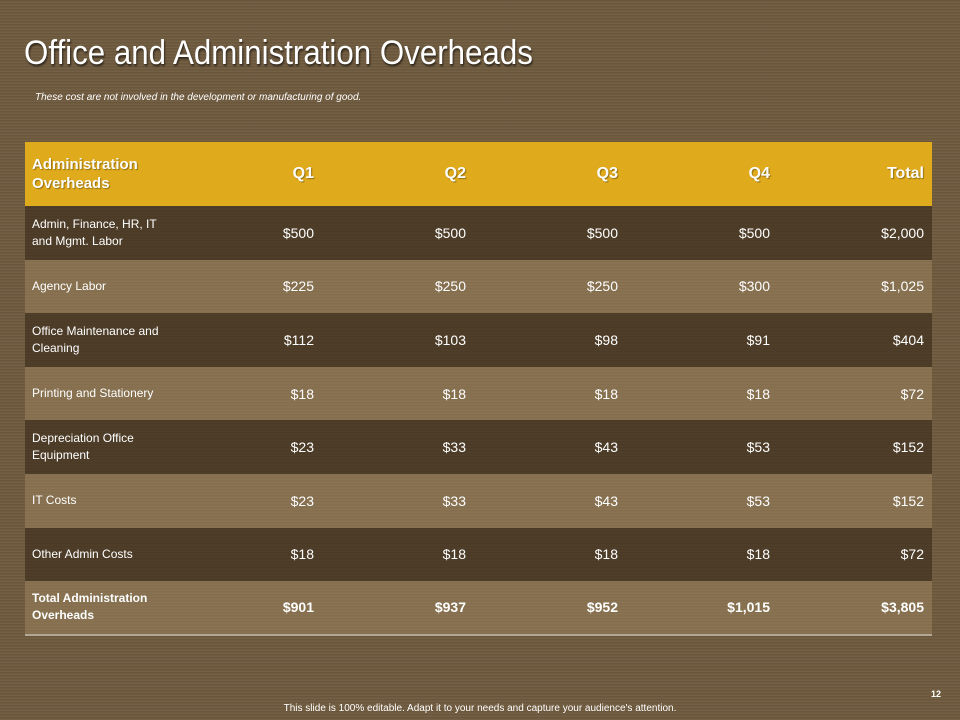 The height and width of the screenshot is (720, 960). What do you see at coordinates (298, 607) in the screenshot?
I see `cell-q1: $901` at bounding box center [298, 607].